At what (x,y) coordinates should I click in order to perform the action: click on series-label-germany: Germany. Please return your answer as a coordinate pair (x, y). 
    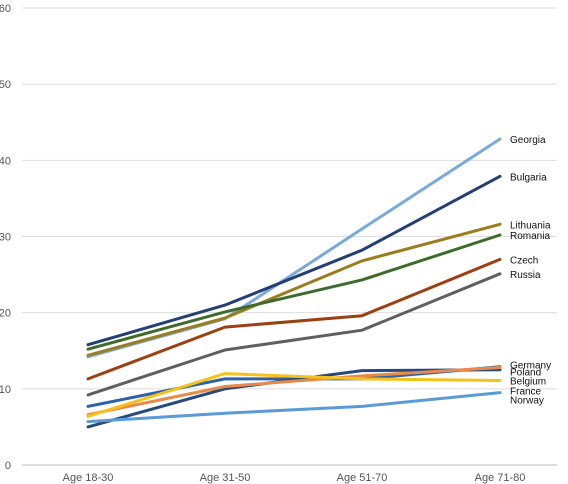
    Looking at the image, I should click on (530, 365).